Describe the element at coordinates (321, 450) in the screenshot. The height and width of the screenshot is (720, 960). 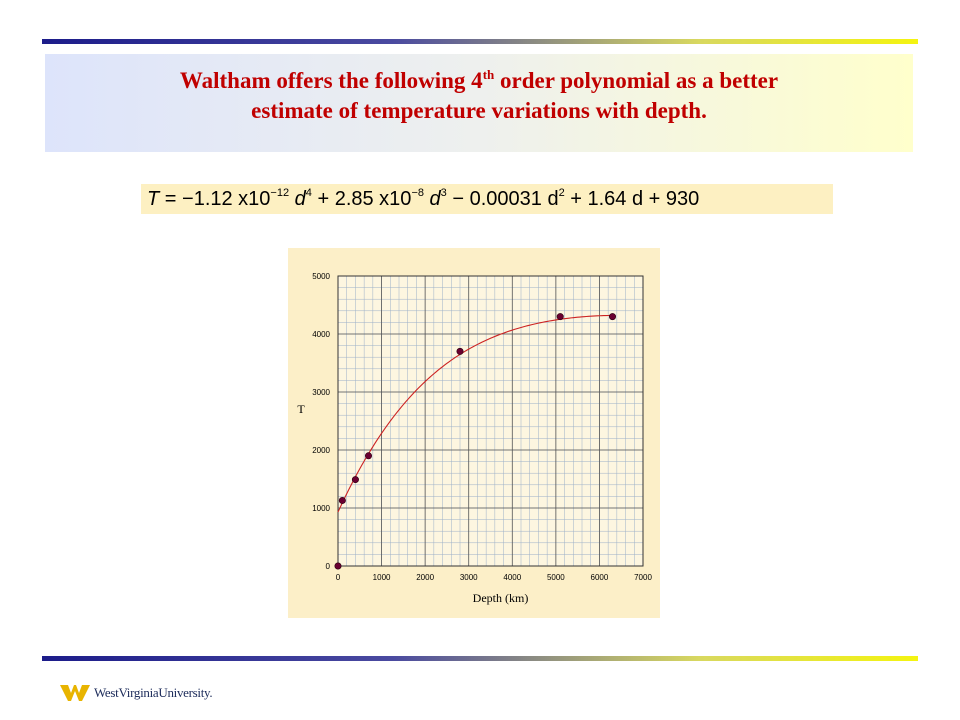
I see `y-tick-label: 2000` at that location.